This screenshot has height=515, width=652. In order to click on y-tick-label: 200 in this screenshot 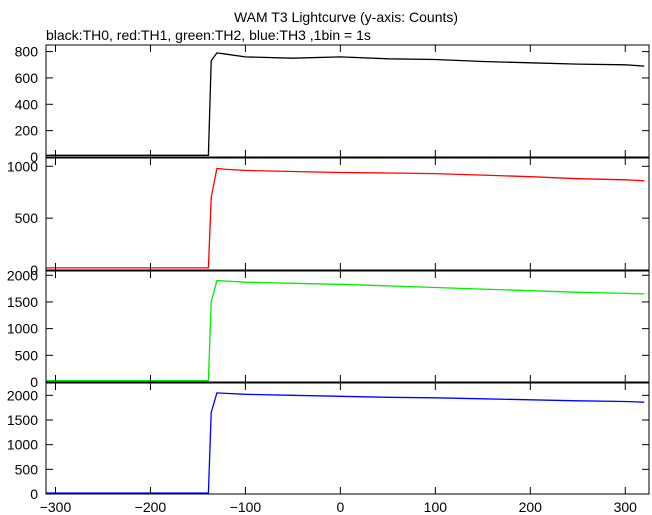, I will do `click(27, 131)`.